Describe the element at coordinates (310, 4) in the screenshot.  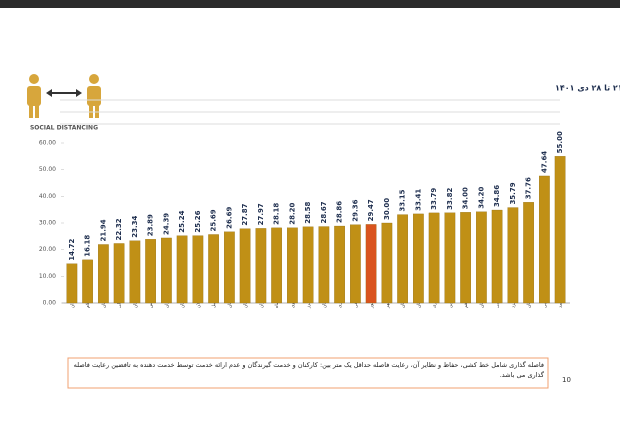
I see `top-bar` at that location.